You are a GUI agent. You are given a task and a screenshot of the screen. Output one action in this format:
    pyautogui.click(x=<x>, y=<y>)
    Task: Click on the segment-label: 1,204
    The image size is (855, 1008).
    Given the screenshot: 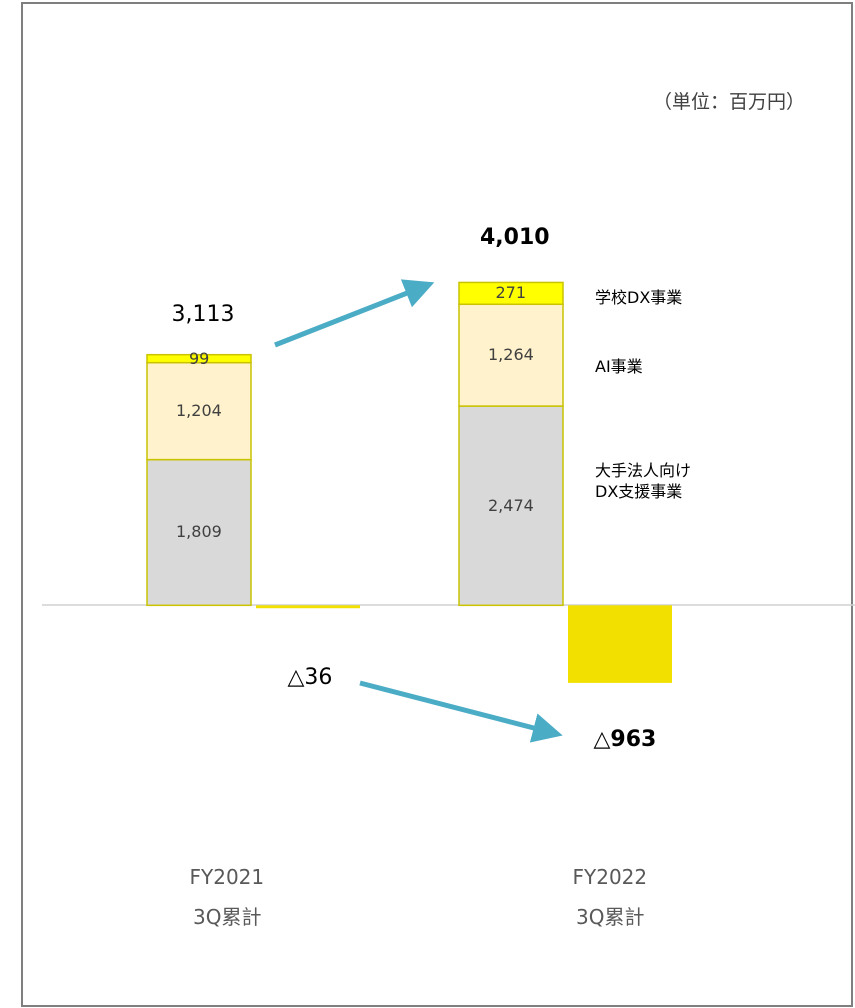 What is the action you would take?
    pyautogui.click(x=199, y=411)
    